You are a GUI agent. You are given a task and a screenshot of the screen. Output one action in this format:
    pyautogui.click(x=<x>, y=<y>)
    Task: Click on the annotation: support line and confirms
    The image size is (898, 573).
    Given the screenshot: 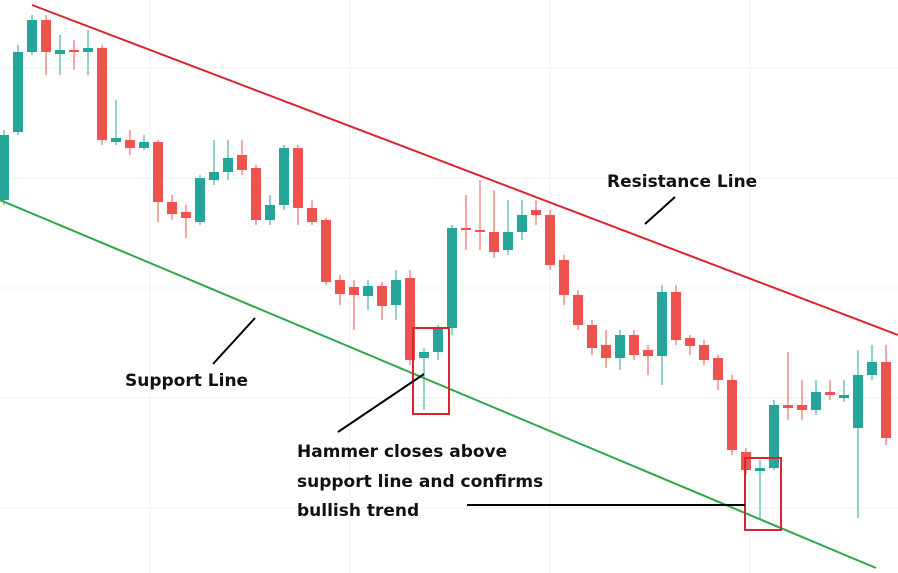 What is the action you would take?
    pyautogui.click(x=420, y=482)
    